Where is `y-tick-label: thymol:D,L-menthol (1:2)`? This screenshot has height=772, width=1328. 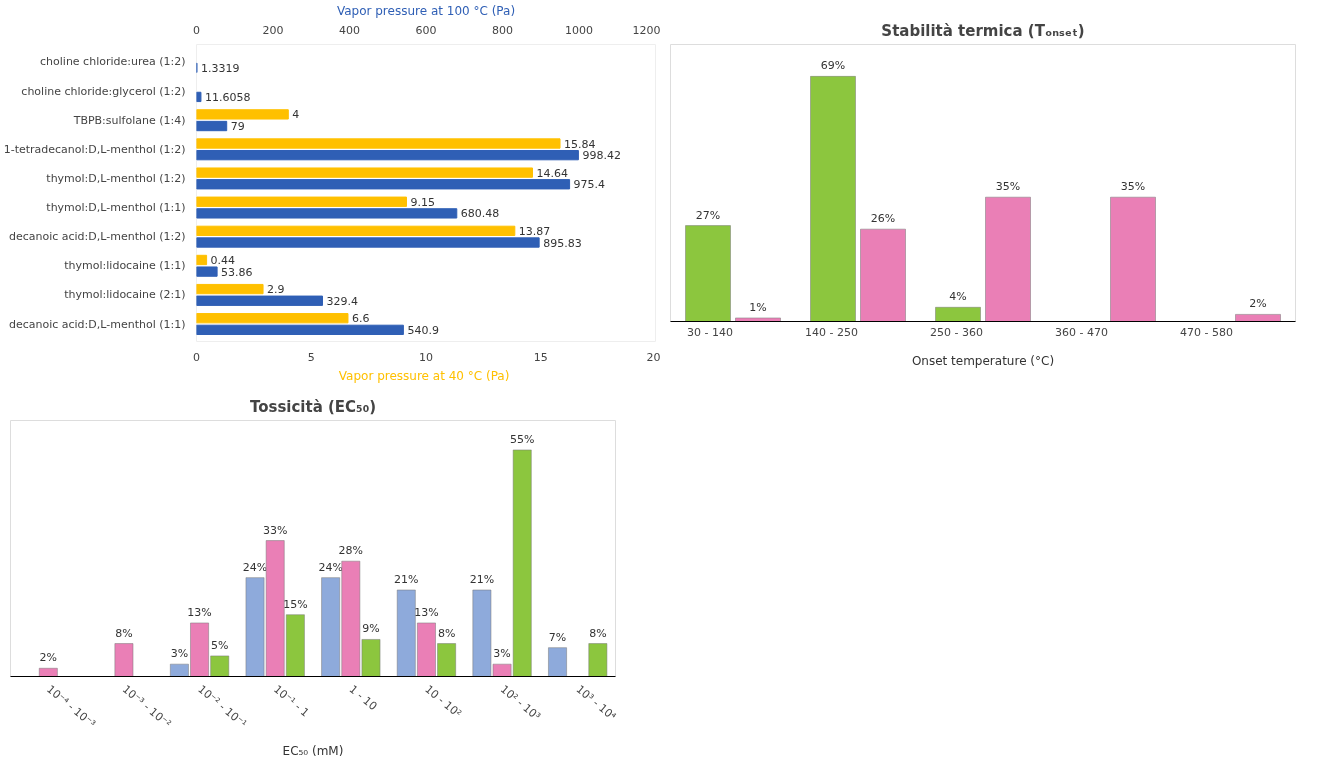
y-tick-label: thymol:D,L-menthol (1:2) is located at coordinates (116, 178).